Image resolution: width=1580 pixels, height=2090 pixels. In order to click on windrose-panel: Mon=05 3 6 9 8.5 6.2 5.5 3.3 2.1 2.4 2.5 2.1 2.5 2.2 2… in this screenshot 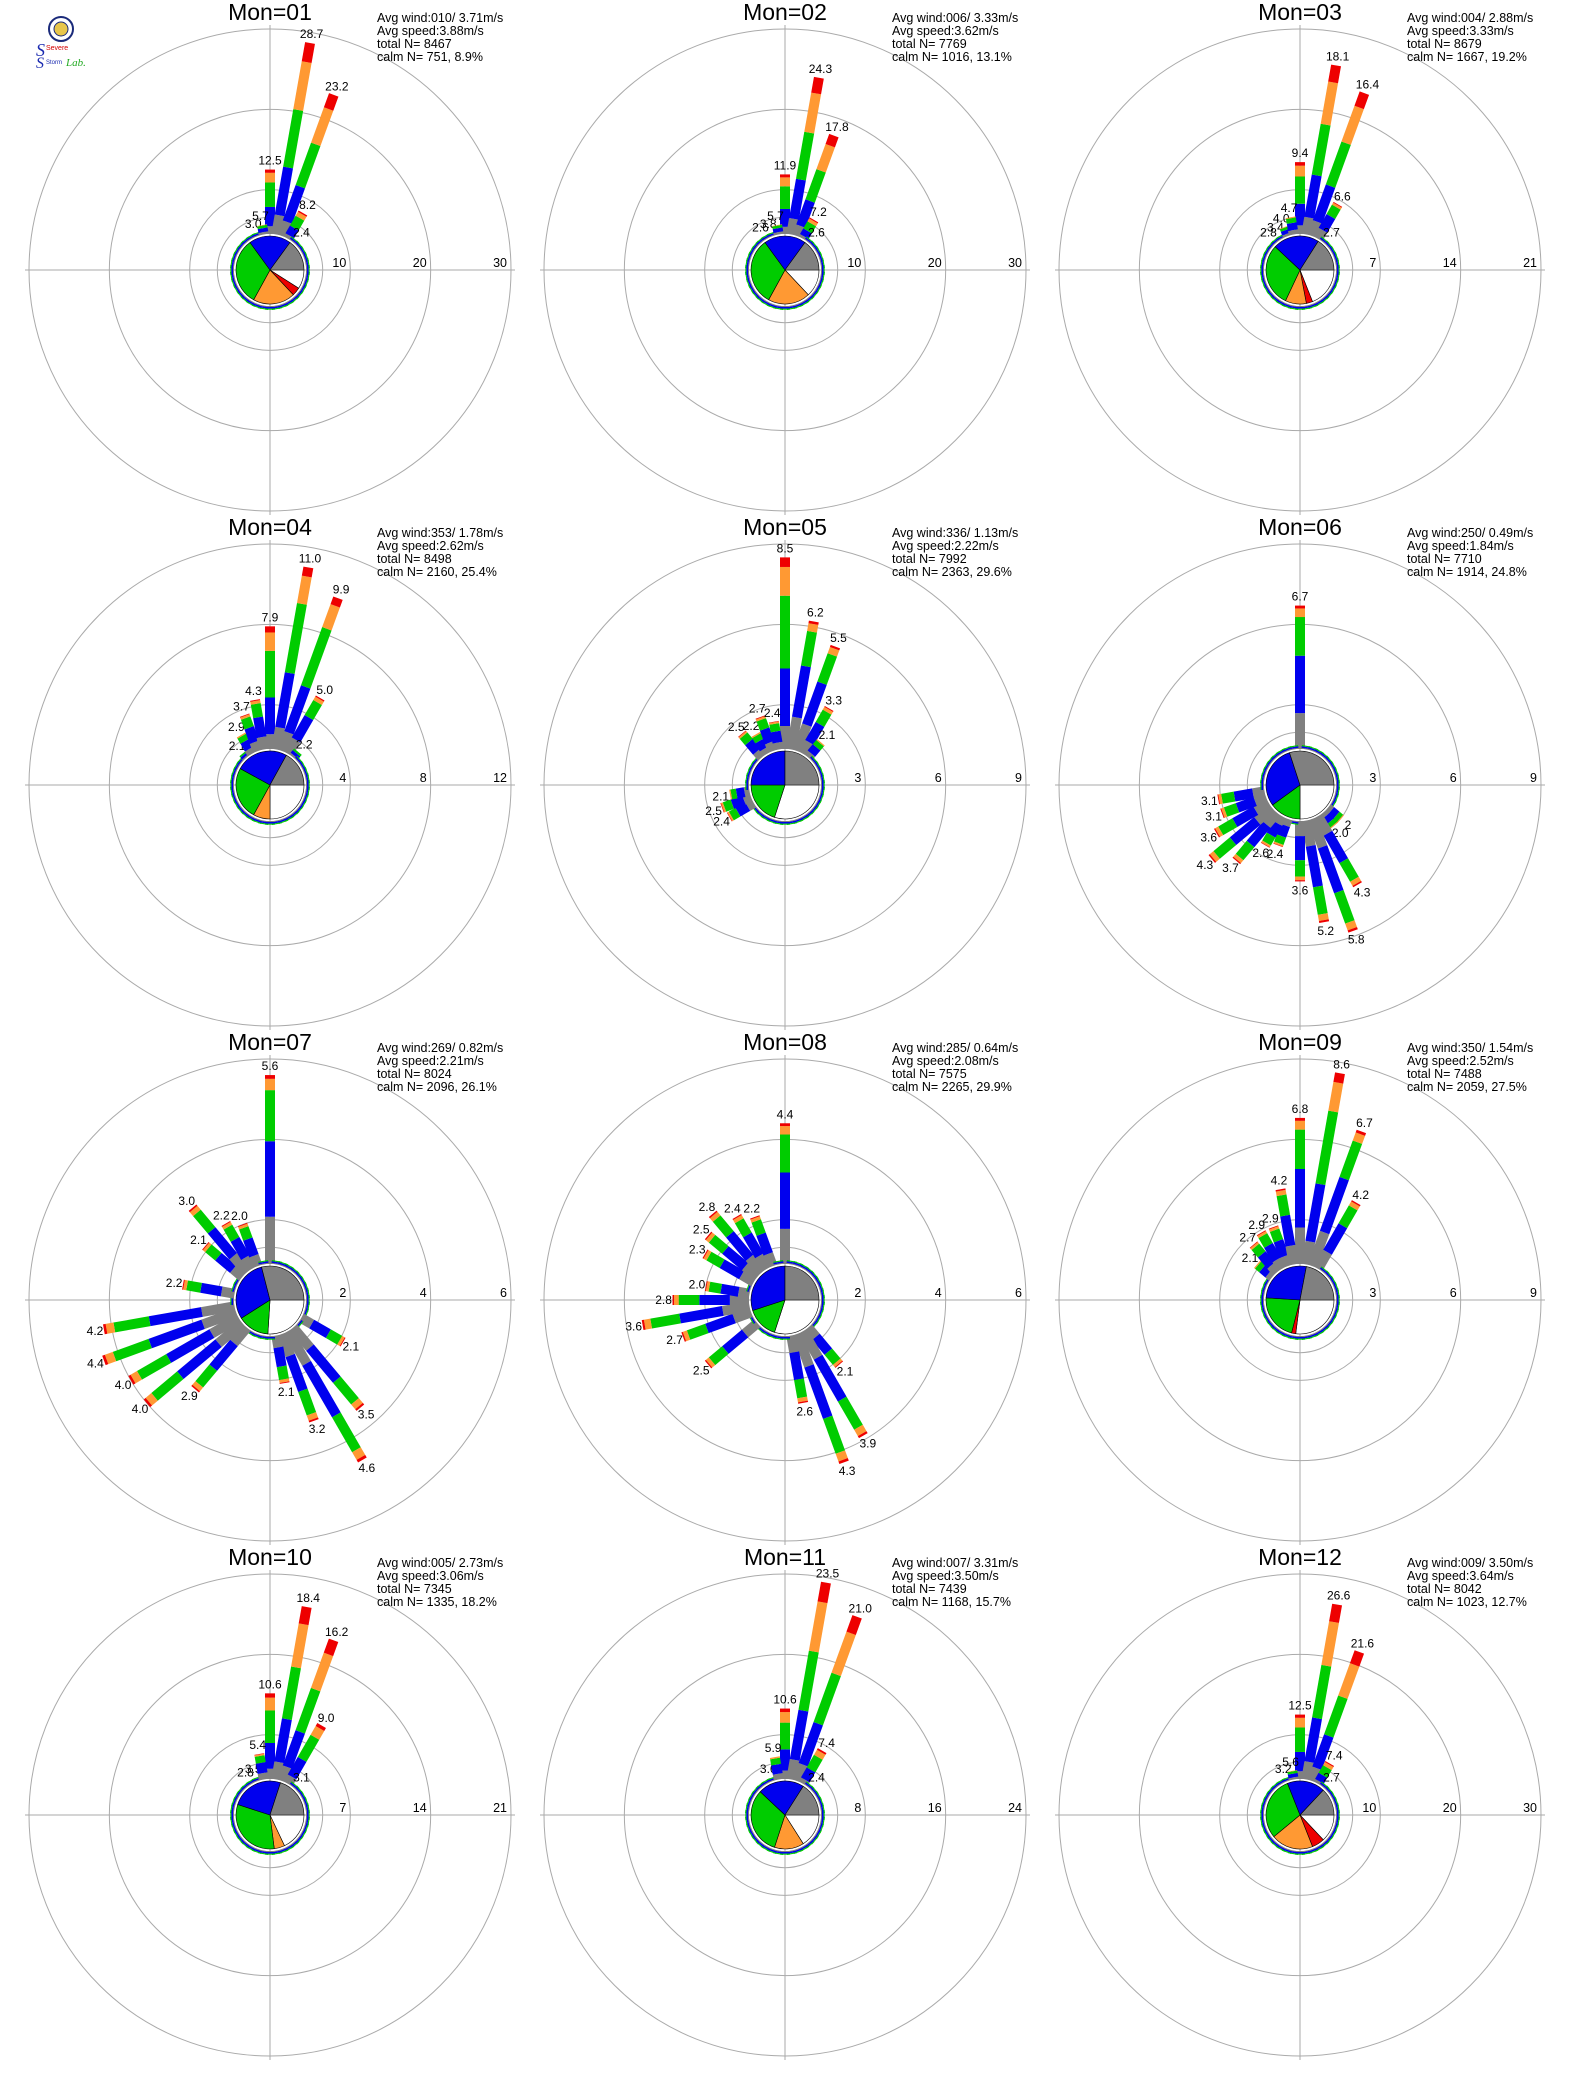, I will do `click(800, 775)`.